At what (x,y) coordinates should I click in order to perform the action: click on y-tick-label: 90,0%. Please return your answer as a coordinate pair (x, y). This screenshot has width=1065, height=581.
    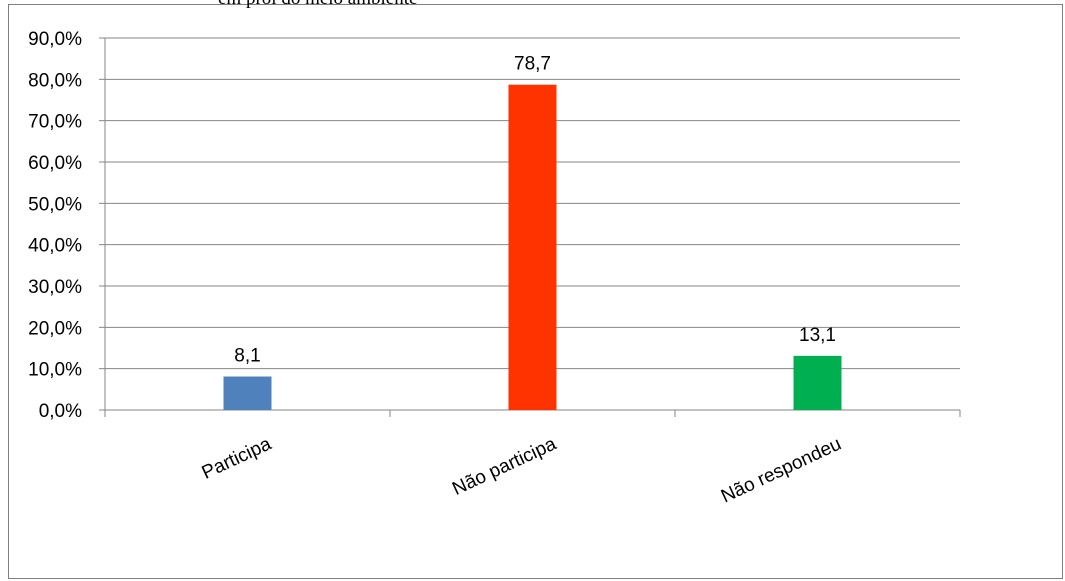
    Looking at the image, I should click on (55, 39).